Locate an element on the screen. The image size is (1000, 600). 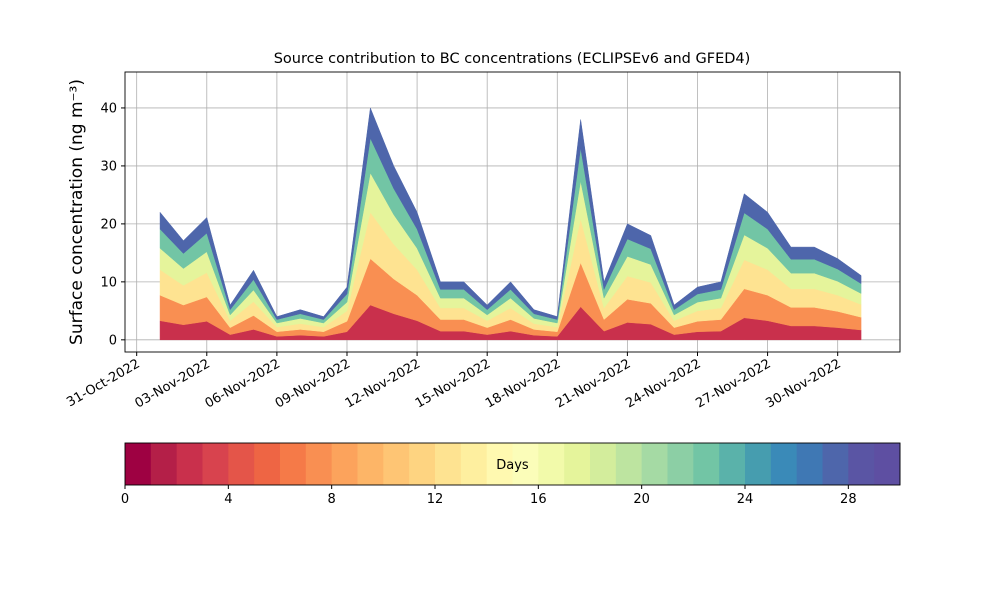
colorbar-tick-label: 20 is located at coordinates (641, 499).